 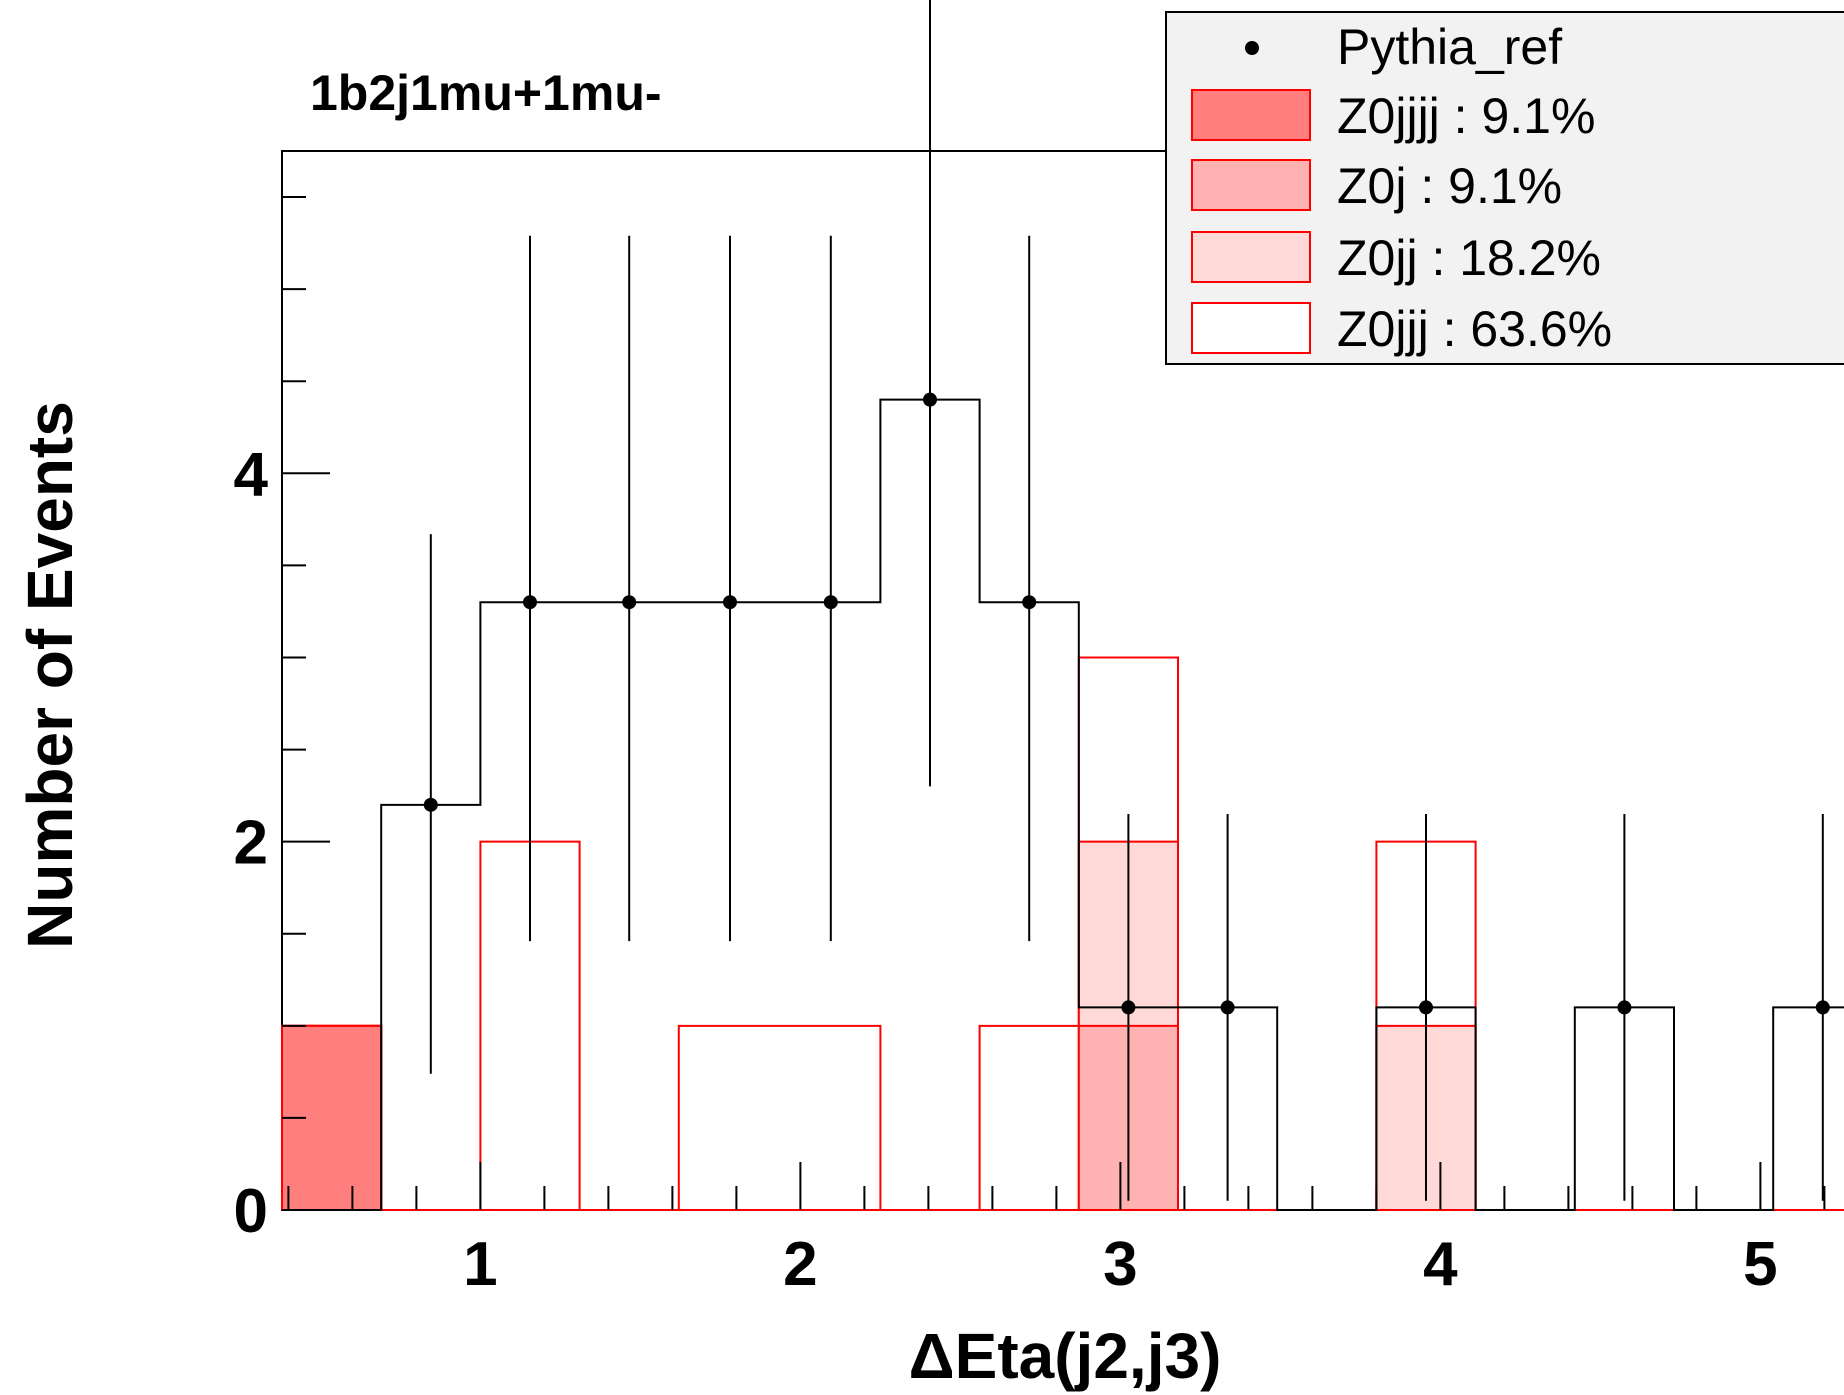 What do you see at coordinates (1760, 1264) in the screenshot?
I see `x-tick-label-5: 5` at bounding box center [1760, 1264].